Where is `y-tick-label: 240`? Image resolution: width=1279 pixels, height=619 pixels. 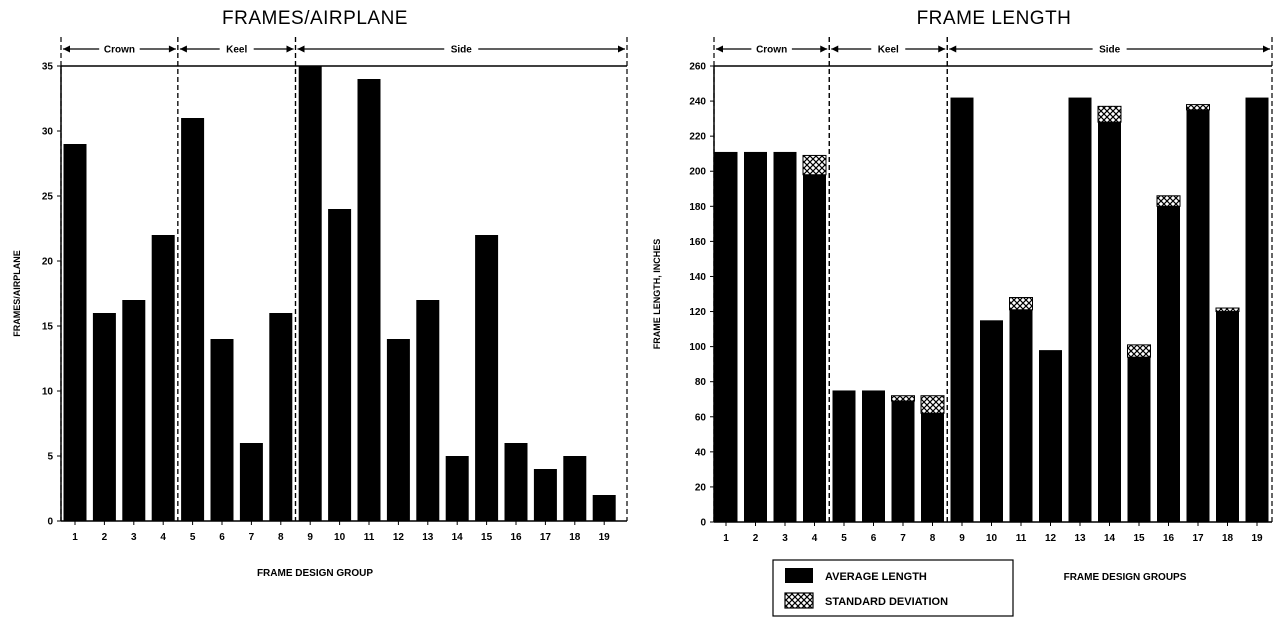
y-tick-label: 240 is located at coordinates (697, 102).